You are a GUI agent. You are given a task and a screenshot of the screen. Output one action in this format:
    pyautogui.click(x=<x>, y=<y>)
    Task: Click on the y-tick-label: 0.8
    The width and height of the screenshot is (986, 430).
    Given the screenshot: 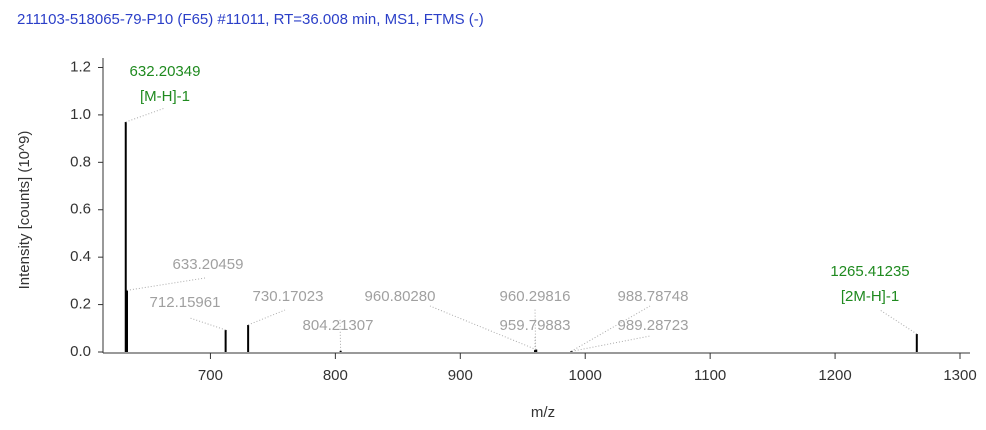 What is the action you would take?
    pyautogui.click(x=80, y=161)
    